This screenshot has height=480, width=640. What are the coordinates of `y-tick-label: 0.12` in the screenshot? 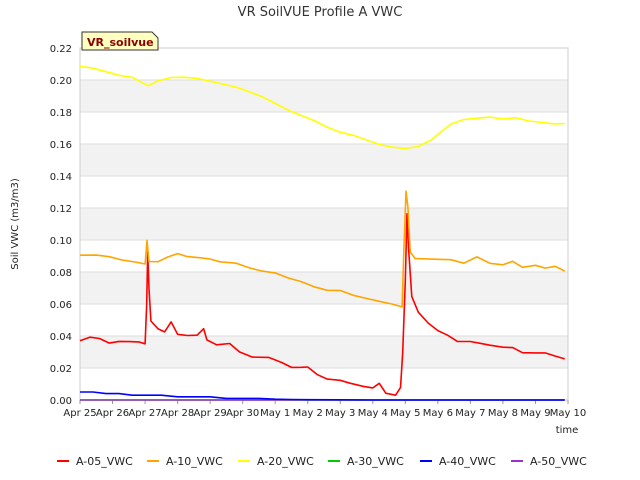 It's located at (61, 209).